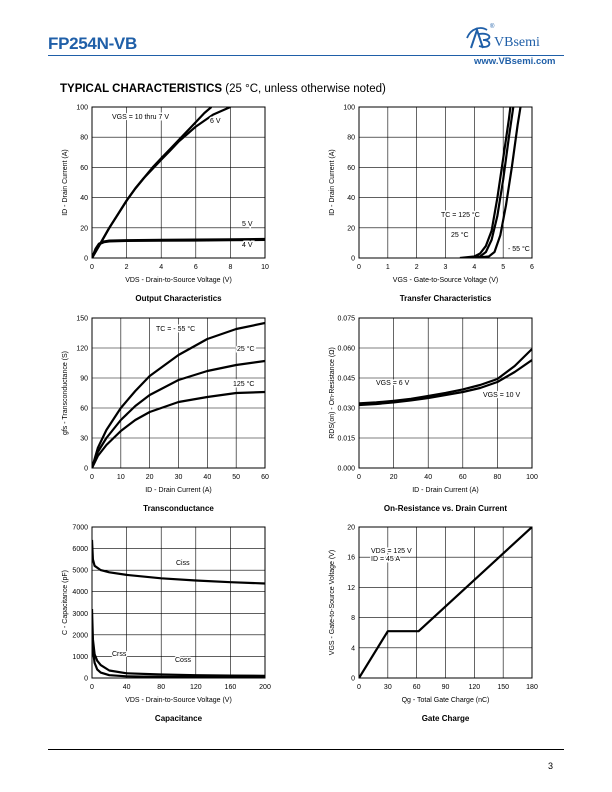  I want to click on y-tick-label: 4000, so click(80, 592).